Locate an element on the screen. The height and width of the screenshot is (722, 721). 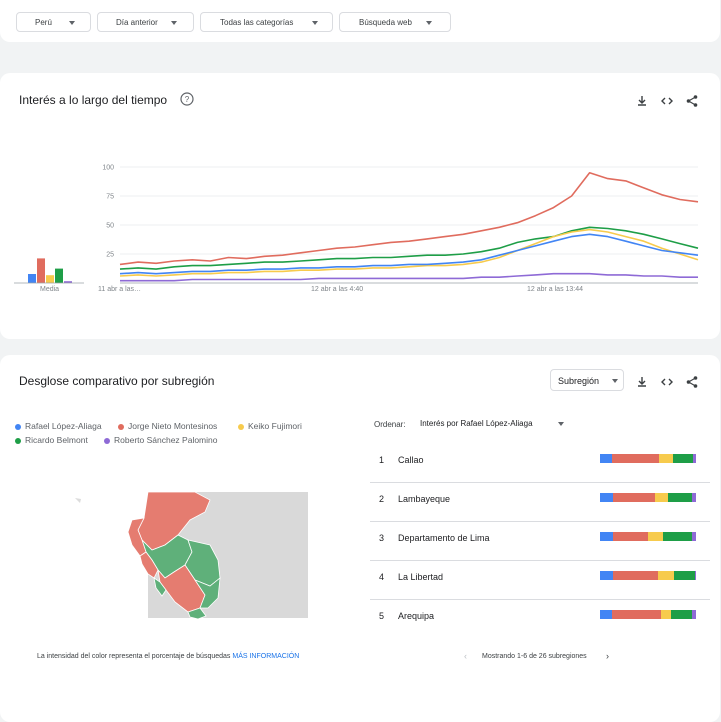
row-rank: 2 is located at coordinates (382, 499).